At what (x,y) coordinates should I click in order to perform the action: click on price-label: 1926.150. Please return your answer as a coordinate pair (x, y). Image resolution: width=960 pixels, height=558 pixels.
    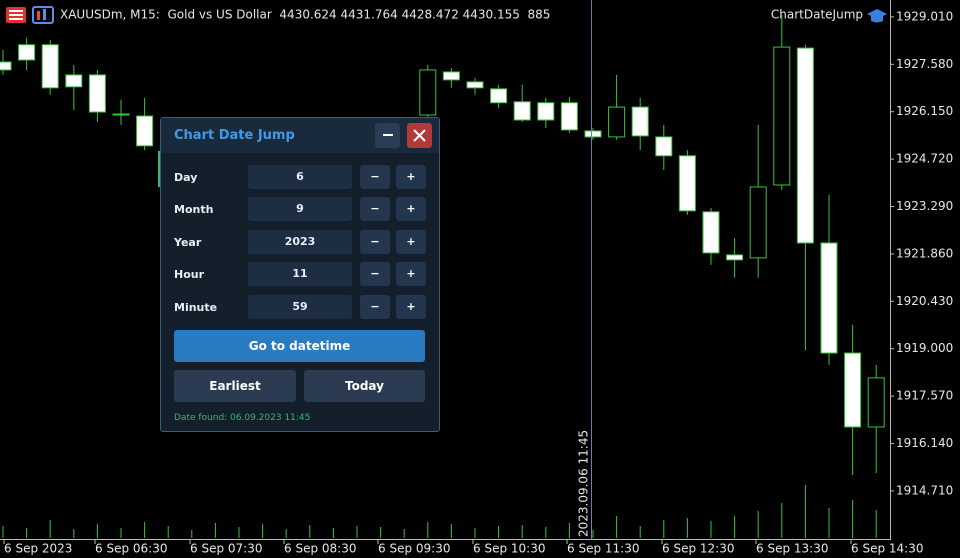
    Looking at the image, I should click on (924, 111).